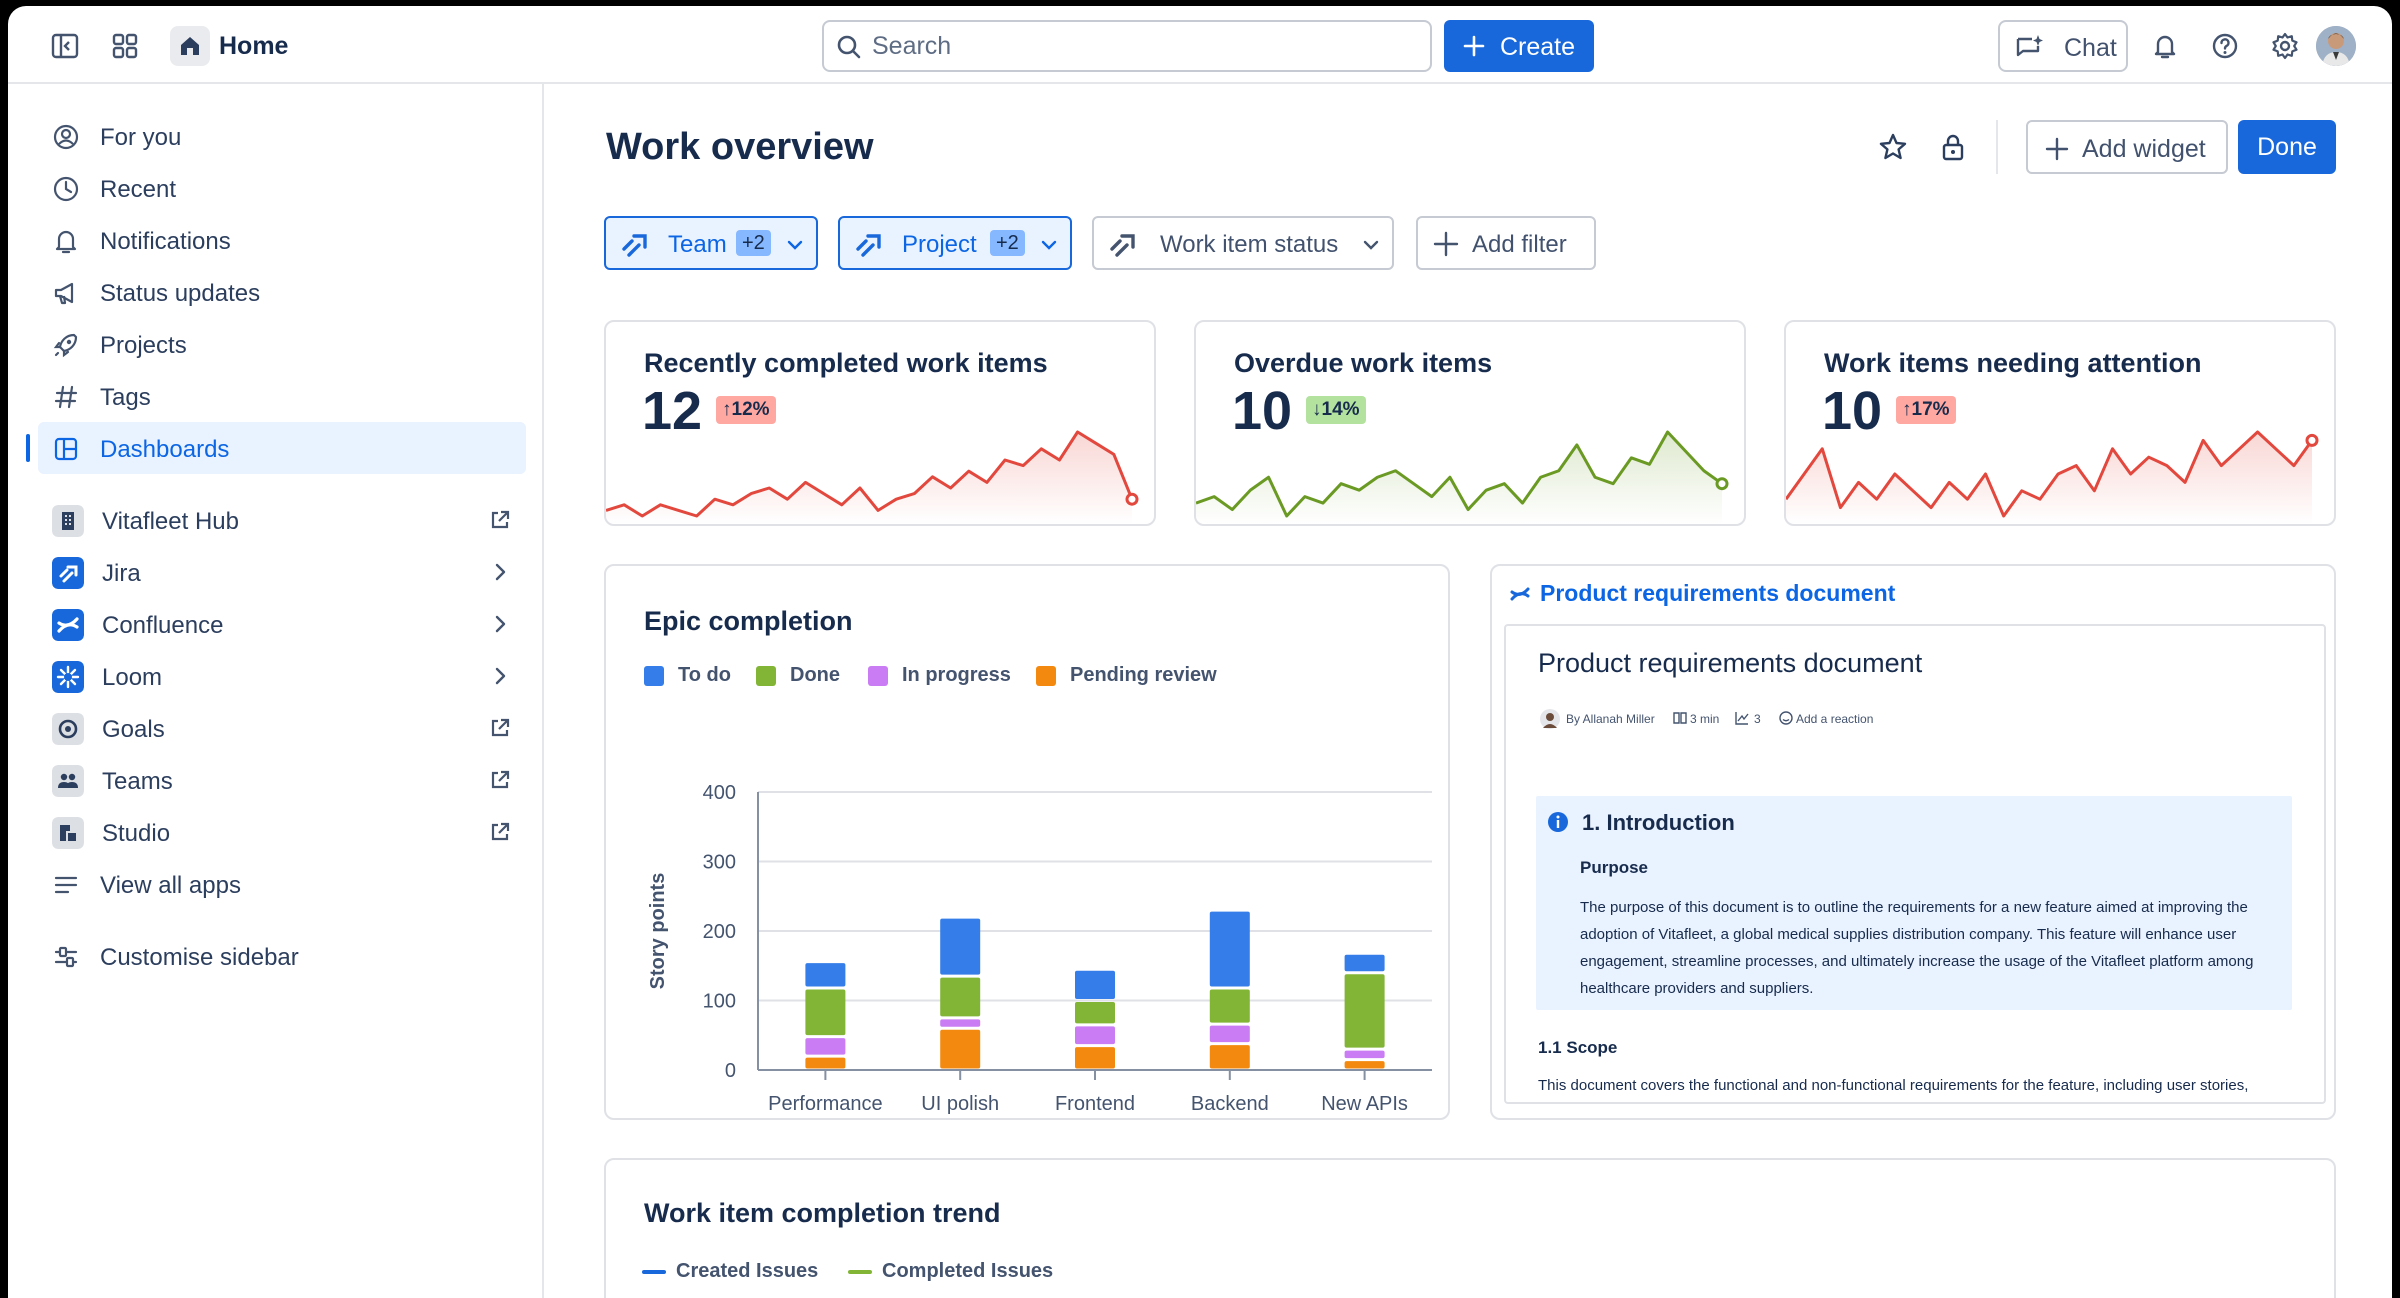 This screenshot has height=1298, width=2400. I want to click on lock-icon, so click(1953, 147).